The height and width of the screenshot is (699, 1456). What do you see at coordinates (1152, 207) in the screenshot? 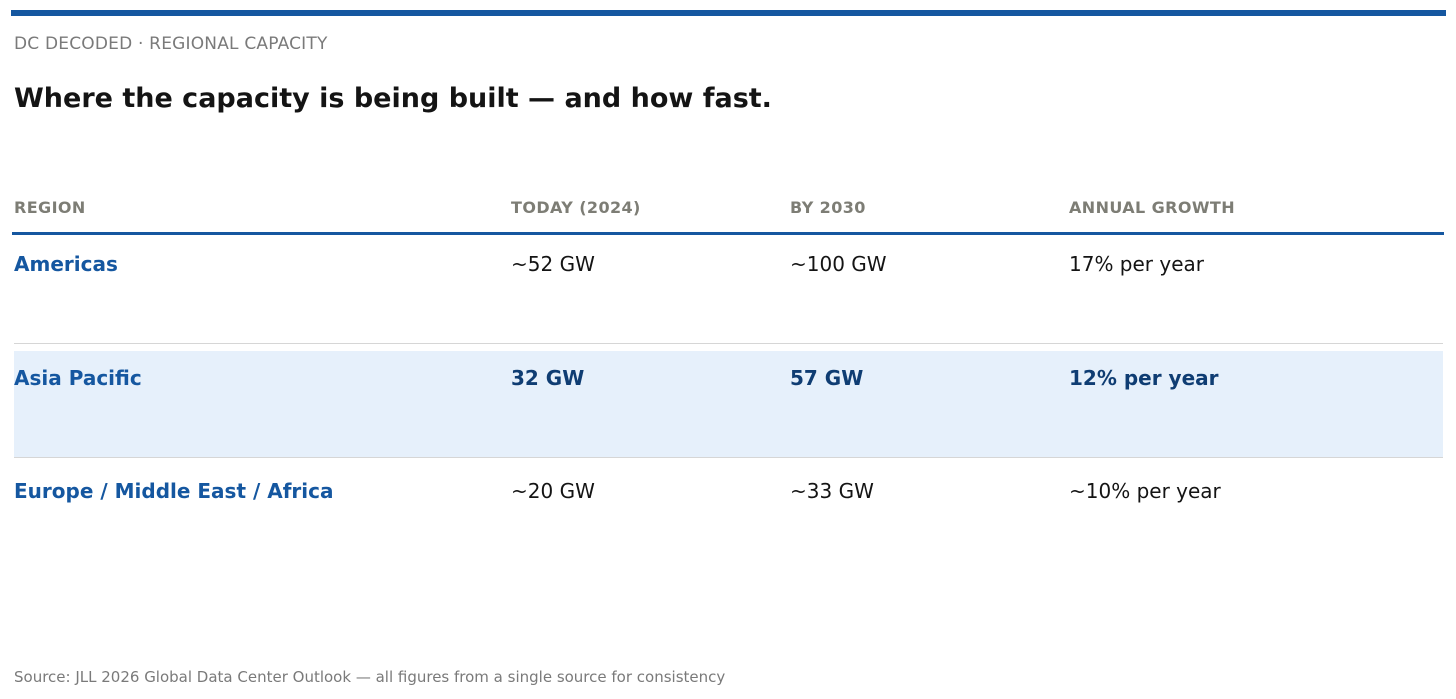
I see `column-header-annual-growth: ANNUAL GROWTH` at bounding box center [1152, 207].